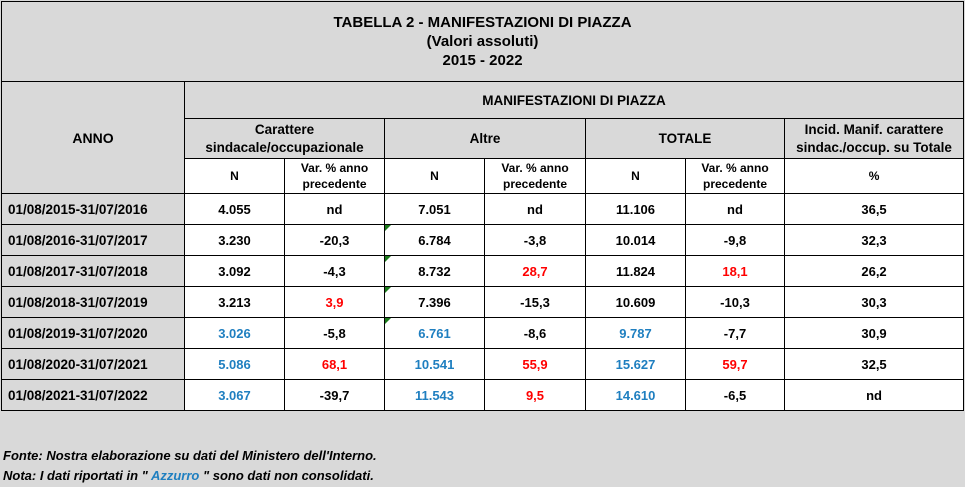  Describe the element at coordinates (574, 100) in the screenshot. I see `group-header: MANIFESTAZIONI DI PIAZZA` at that location.